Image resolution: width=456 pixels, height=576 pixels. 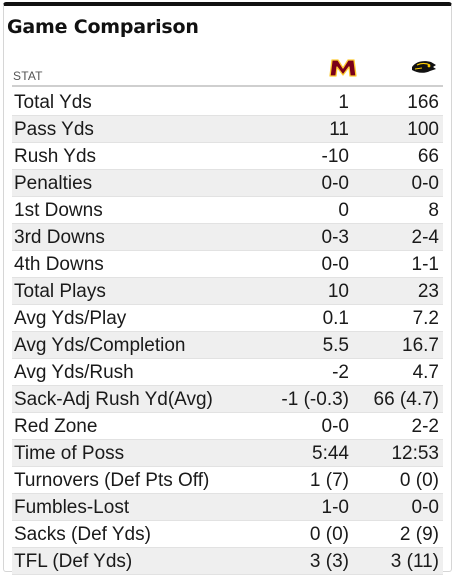 I want to click on stat-label: Sacks (Def Yds), so click(x=82, y=534).